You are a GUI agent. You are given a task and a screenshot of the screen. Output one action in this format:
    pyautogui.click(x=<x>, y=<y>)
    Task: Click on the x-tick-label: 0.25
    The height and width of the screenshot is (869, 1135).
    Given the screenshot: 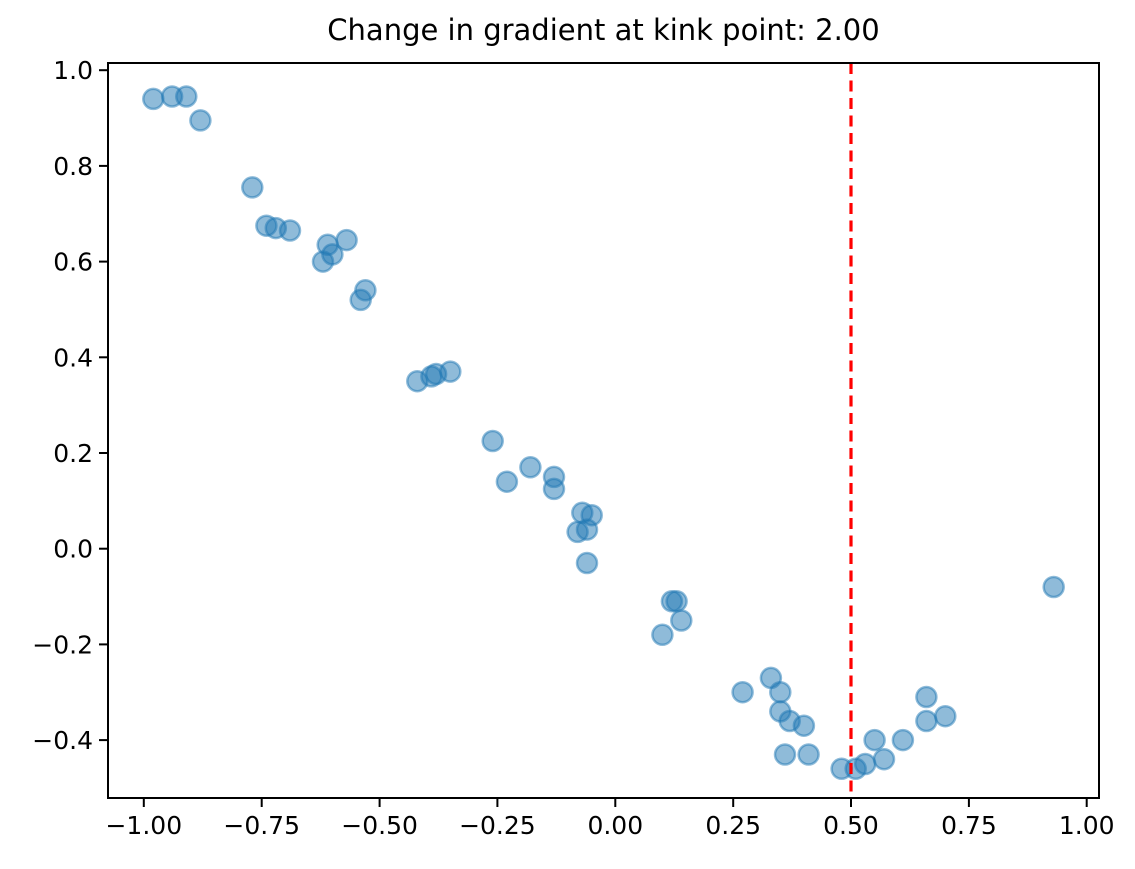 What is the action you would take?
    pyautogui.click(x=733, y=825)
    